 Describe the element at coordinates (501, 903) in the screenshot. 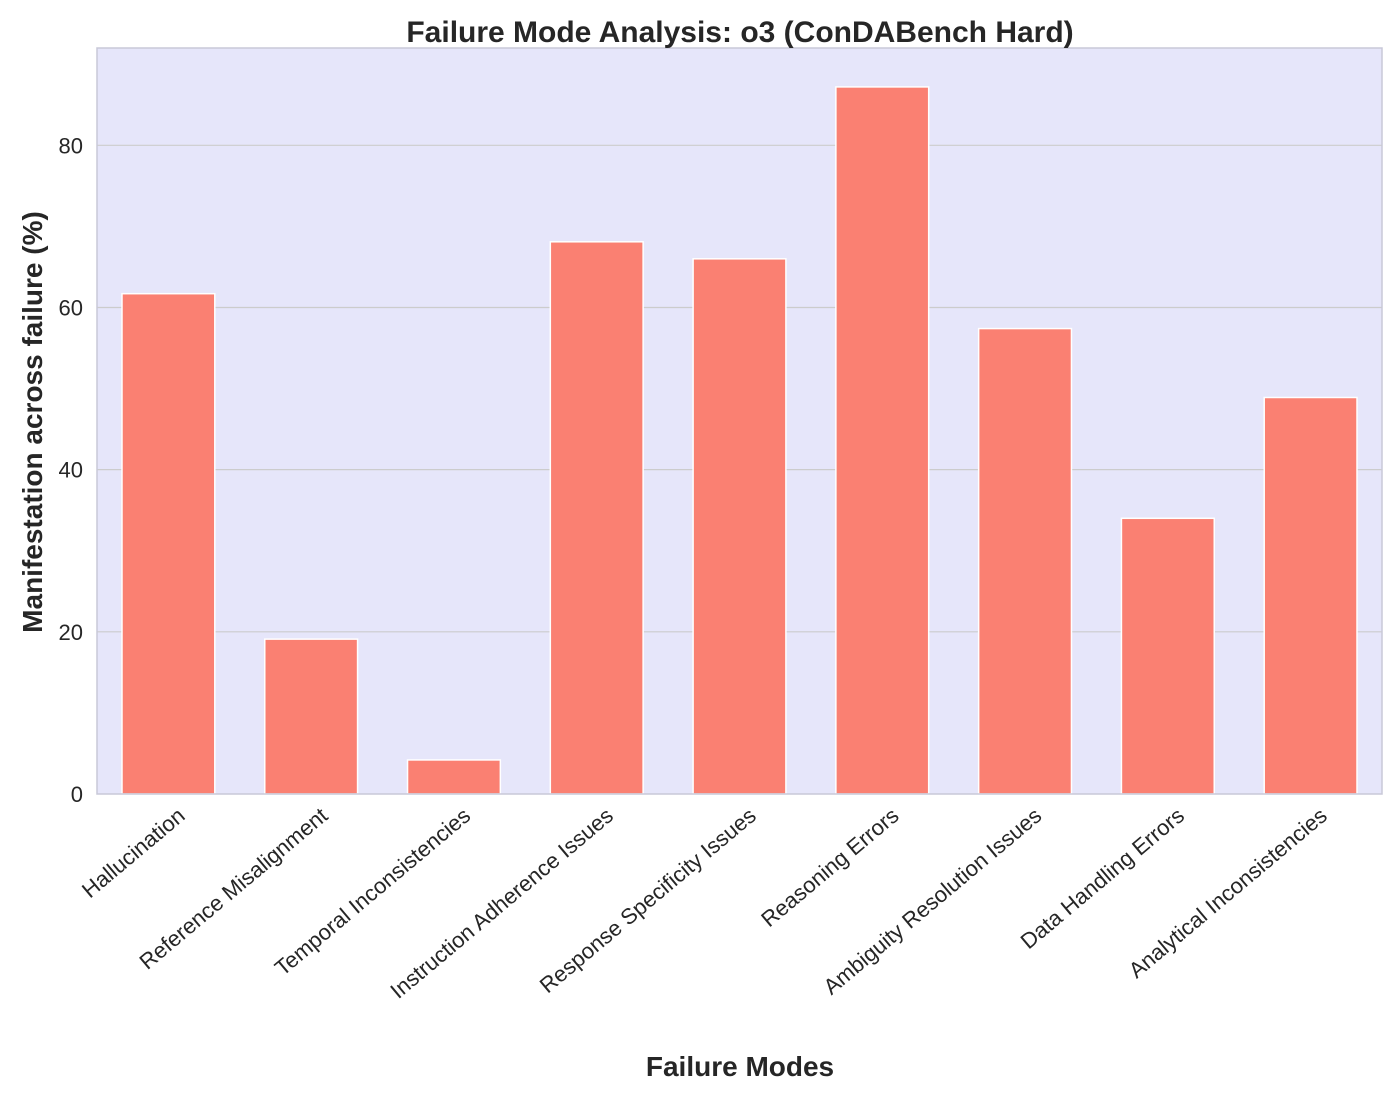

I see `x-tick-label: Instruction Adherence Issues` at that location.